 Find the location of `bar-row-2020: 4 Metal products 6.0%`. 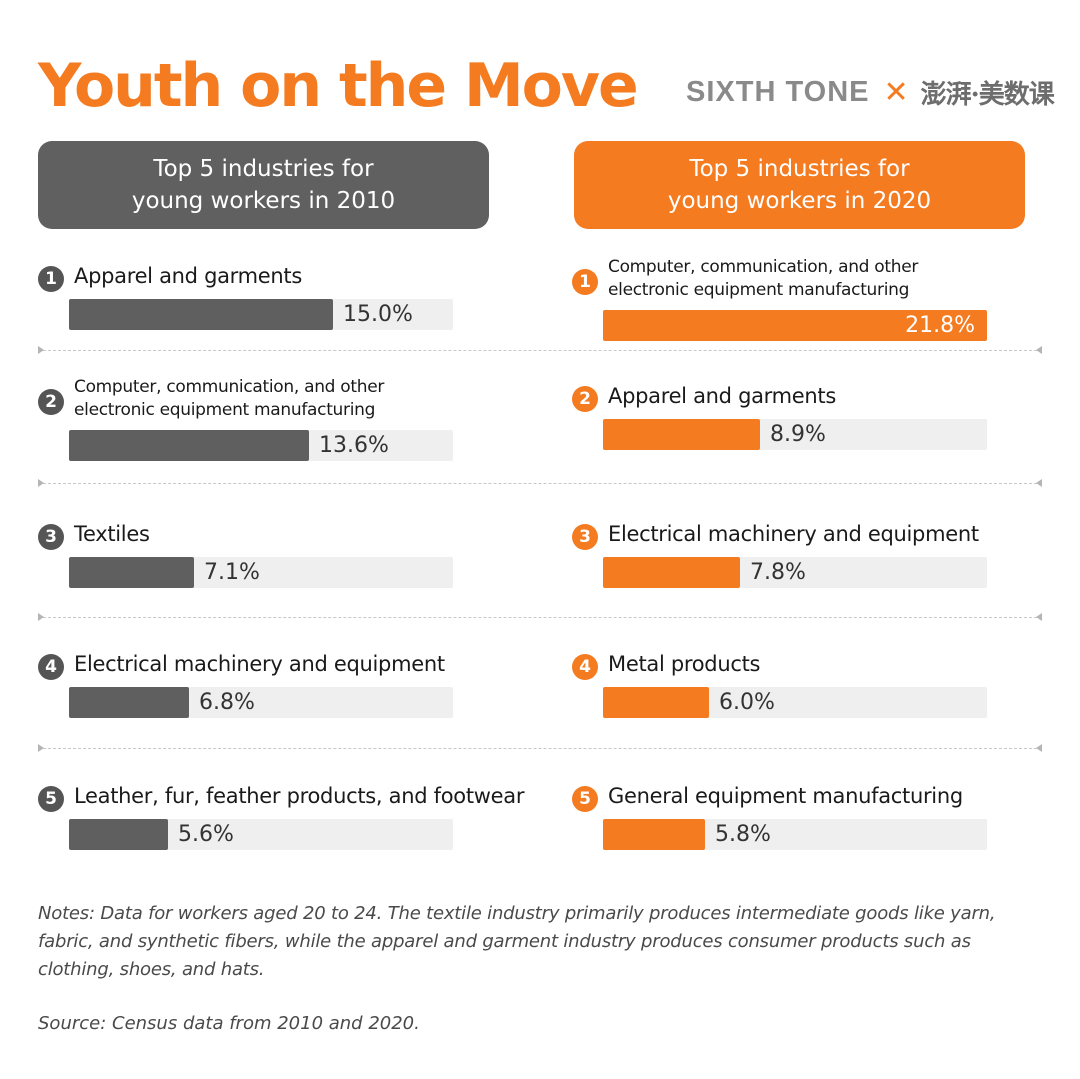

bar-row-2020: 4 Metal products 6.0% is located at coordinates (812, 701).